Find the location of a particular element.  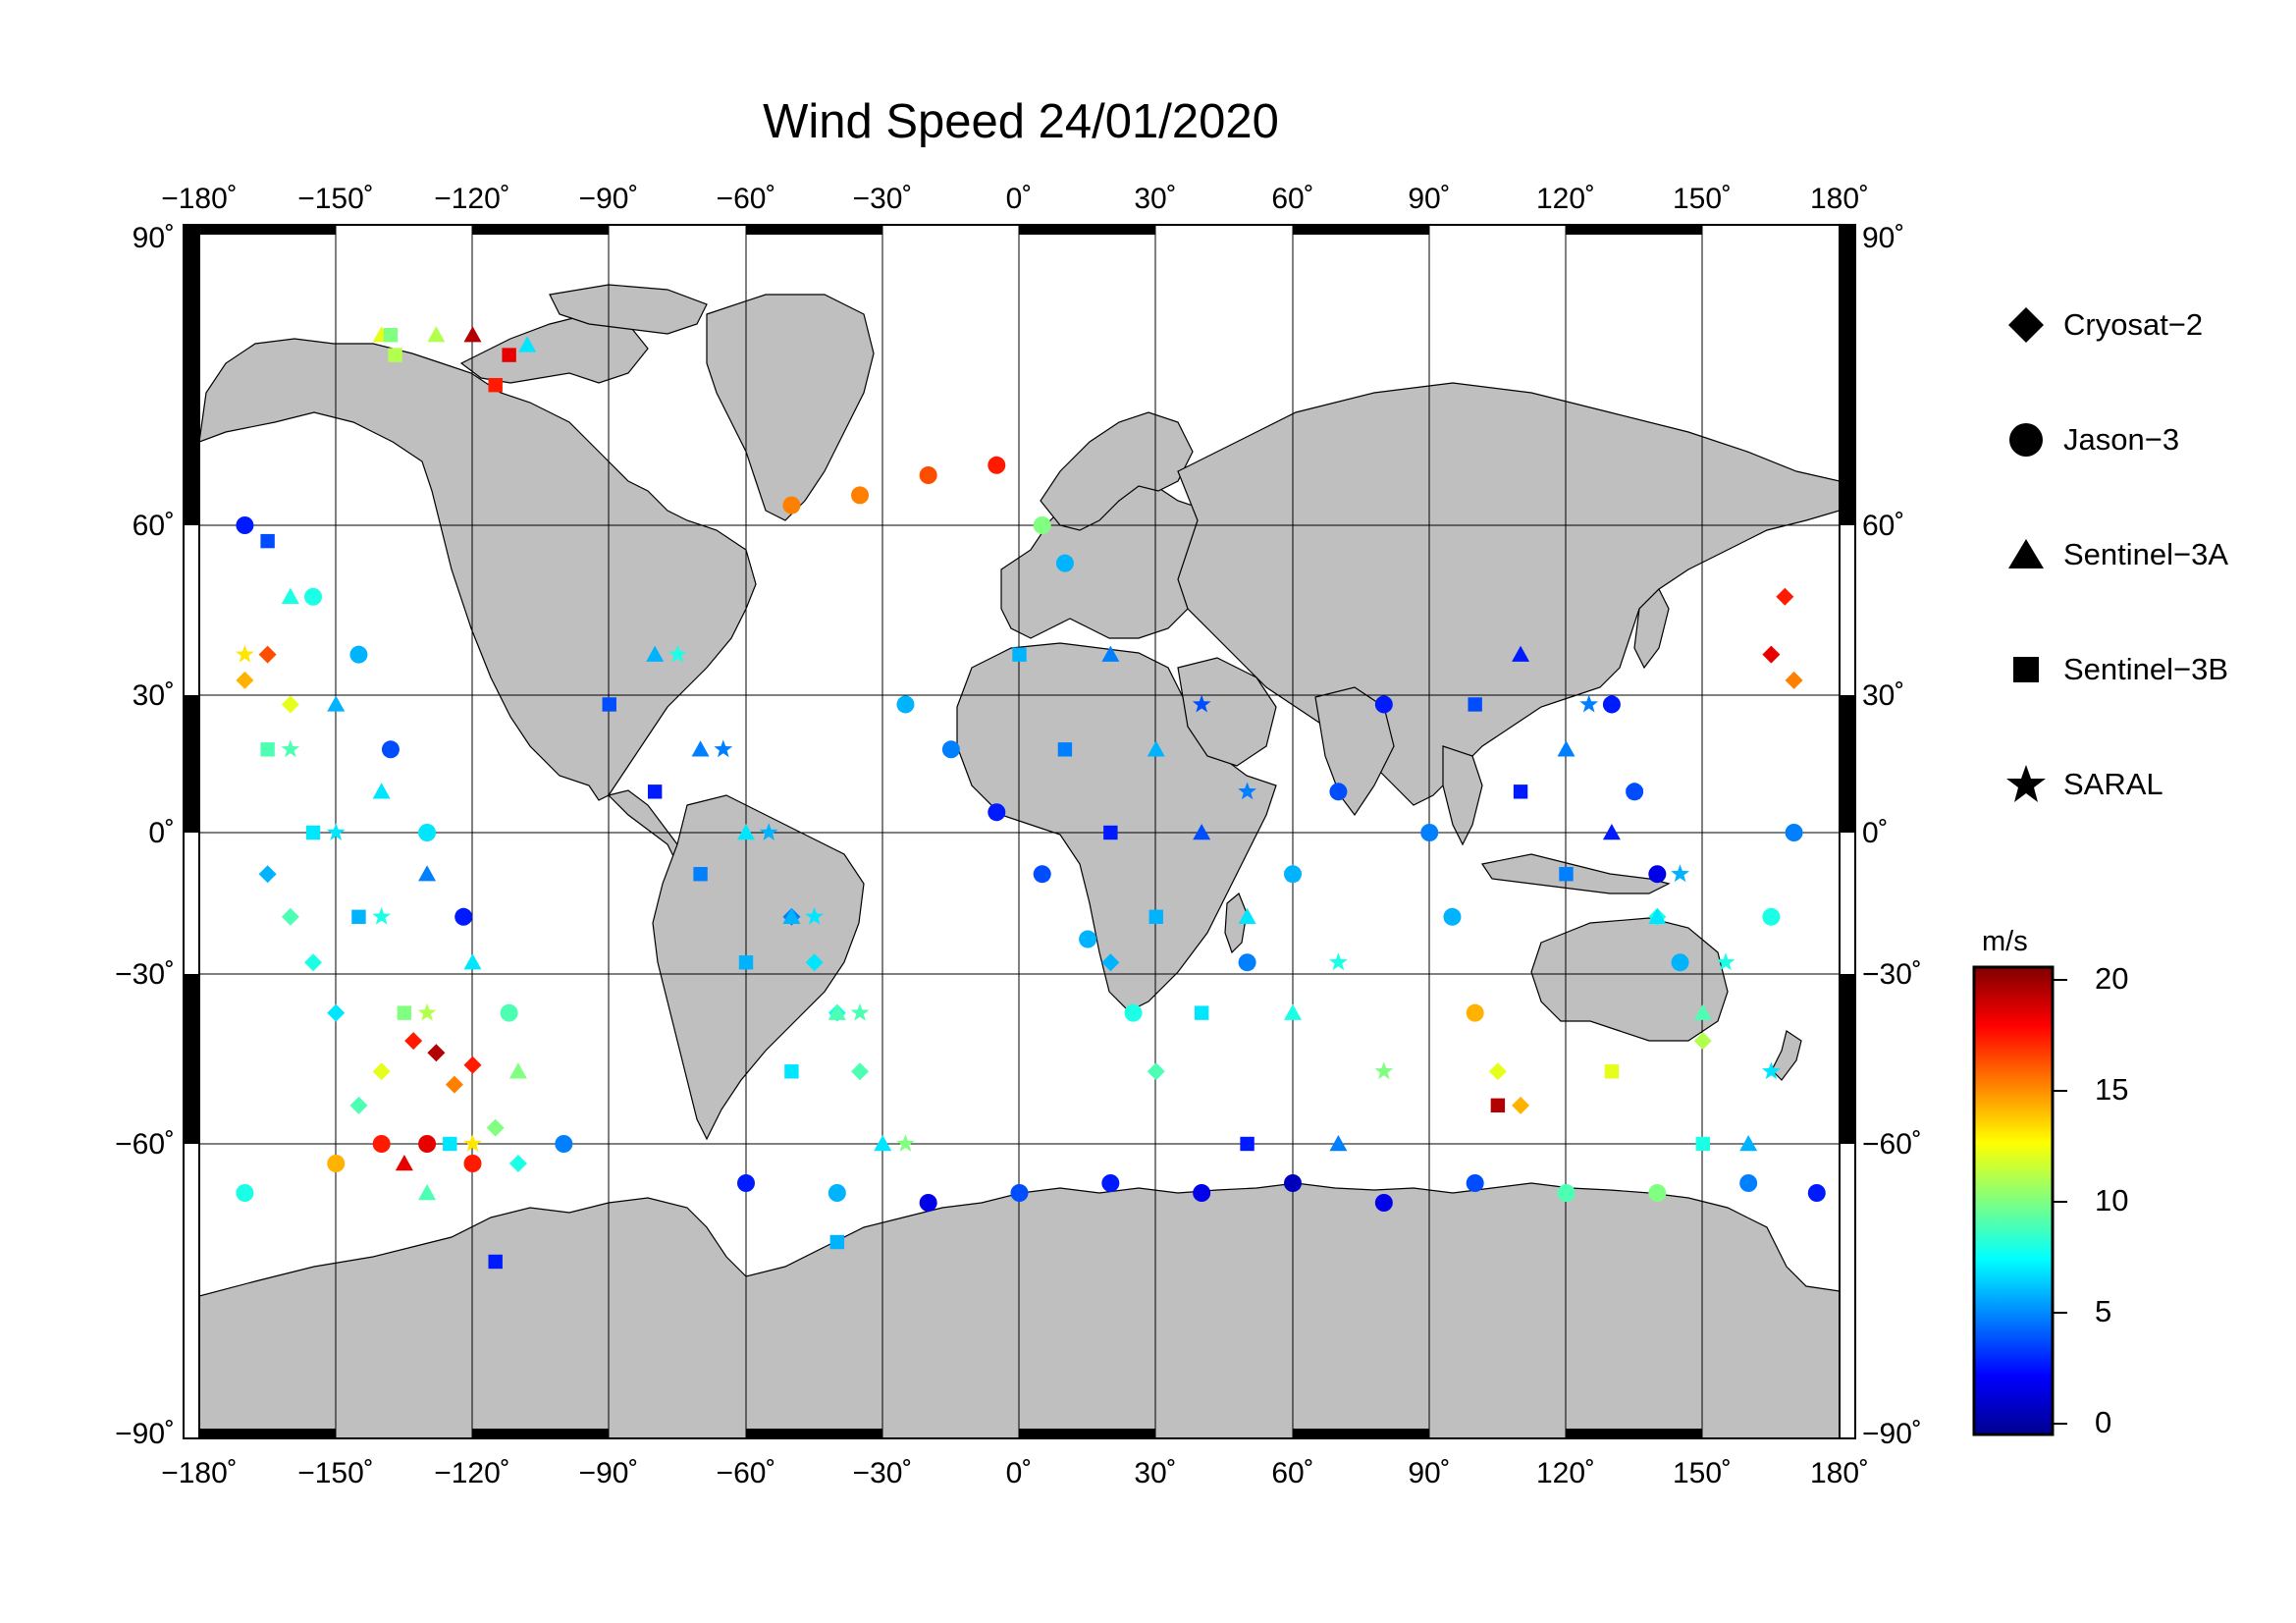

legend-item-sentinel-3a: Sentinel−3A is located at coordinates (2115, 555).